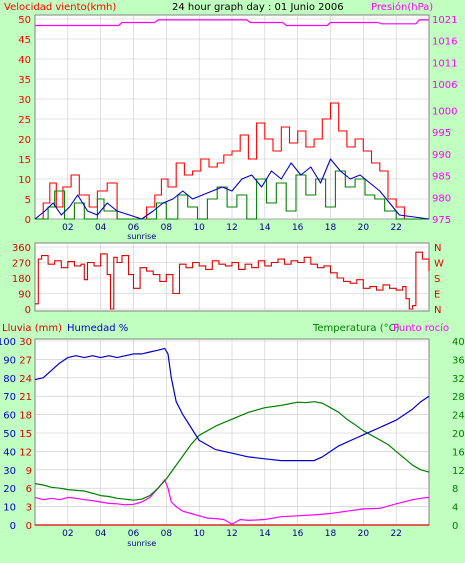 This screenshot has width=465, height=563. Describe the element at coordinates (24, 295) in the screenshot. I see `direction-y-tick: 90` at that location.